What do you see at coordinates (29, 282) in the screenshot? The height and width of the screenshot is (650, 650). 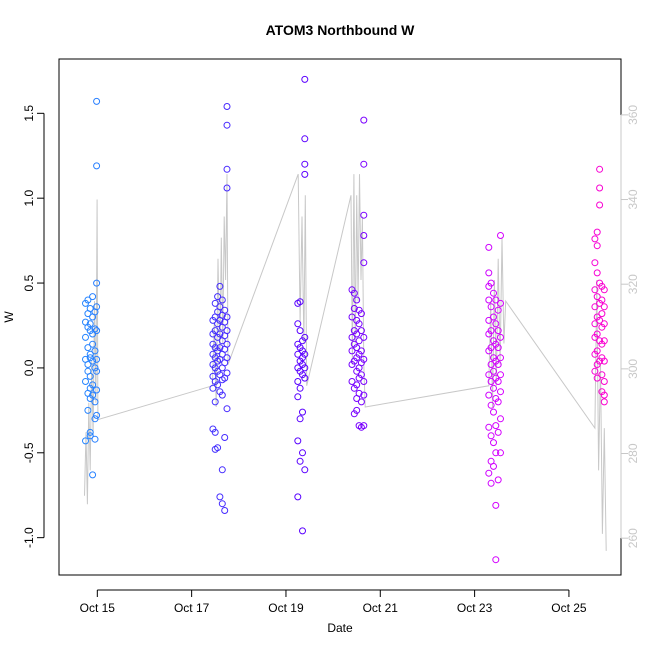 I see `y-tick-label: 0.5` at bounding box center [29, 282].